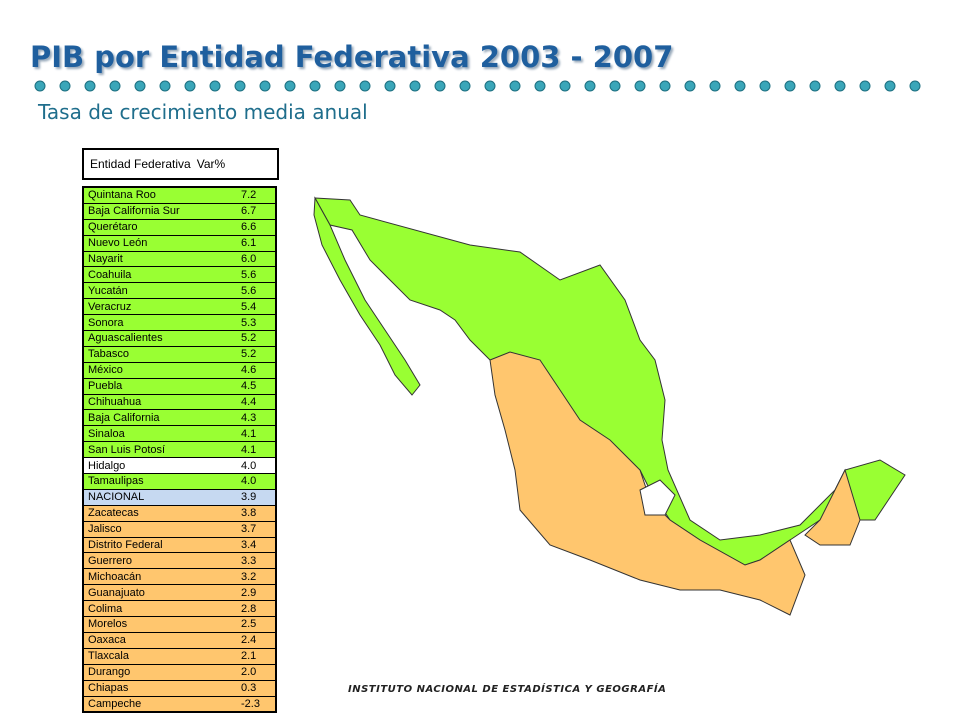  Describe the element at coordinates (160, 275) in the screenshot. I see `state-name: Coahuila` at that location.